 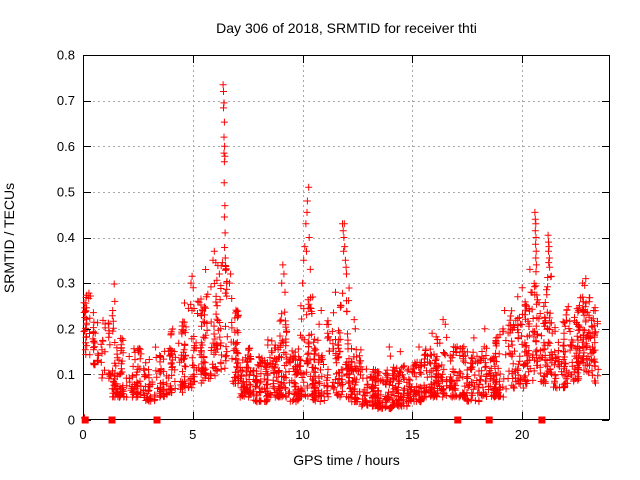 What do you see at coordinates (66, 191) in the screenshot?
I see `y-tick-label: 0.5` at bounding box center [66, 191].